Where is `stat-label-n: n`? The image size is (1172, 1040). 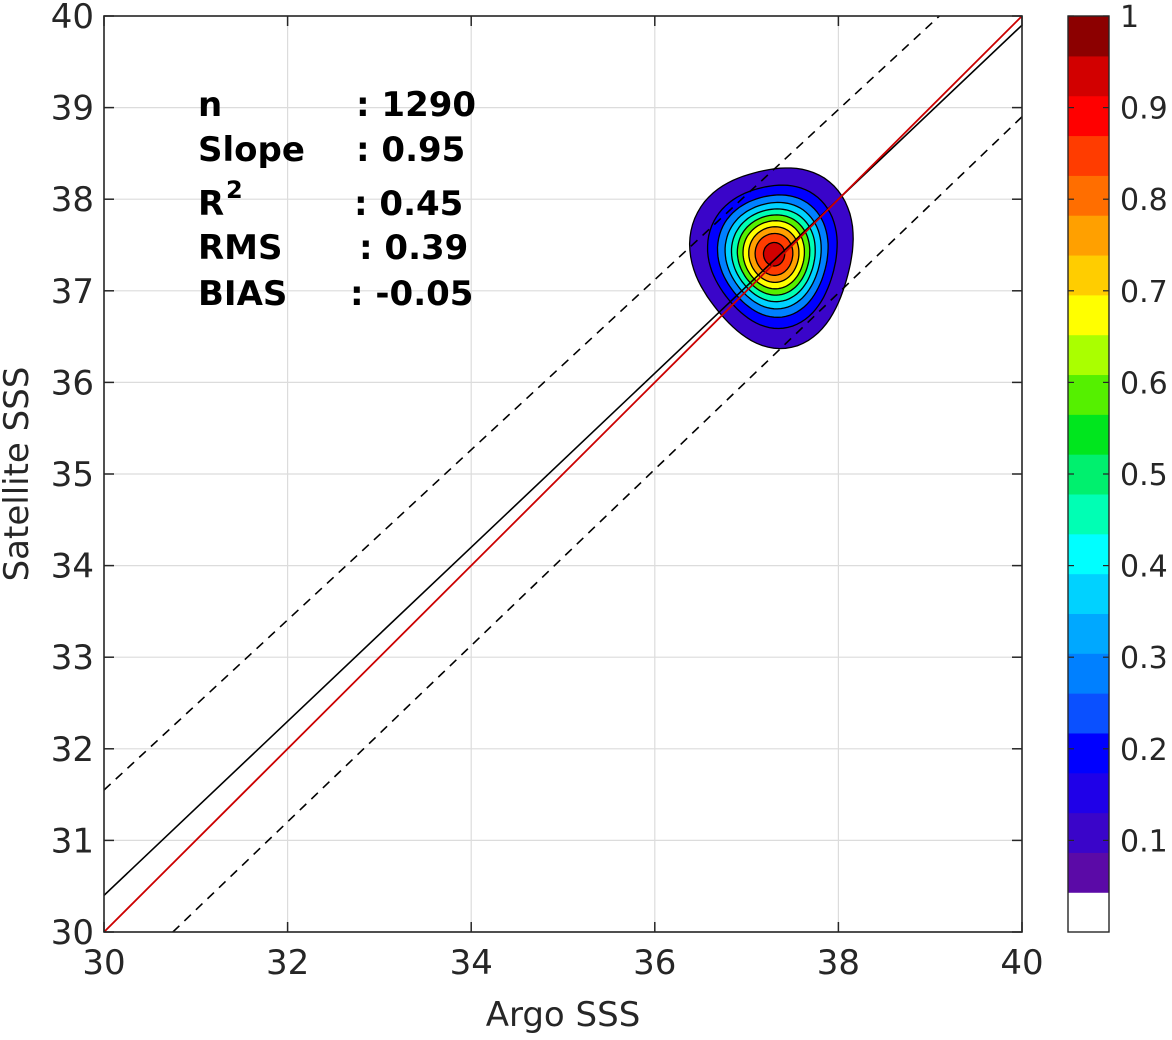
stat-label-n: n is located at coordinates (210, 105).